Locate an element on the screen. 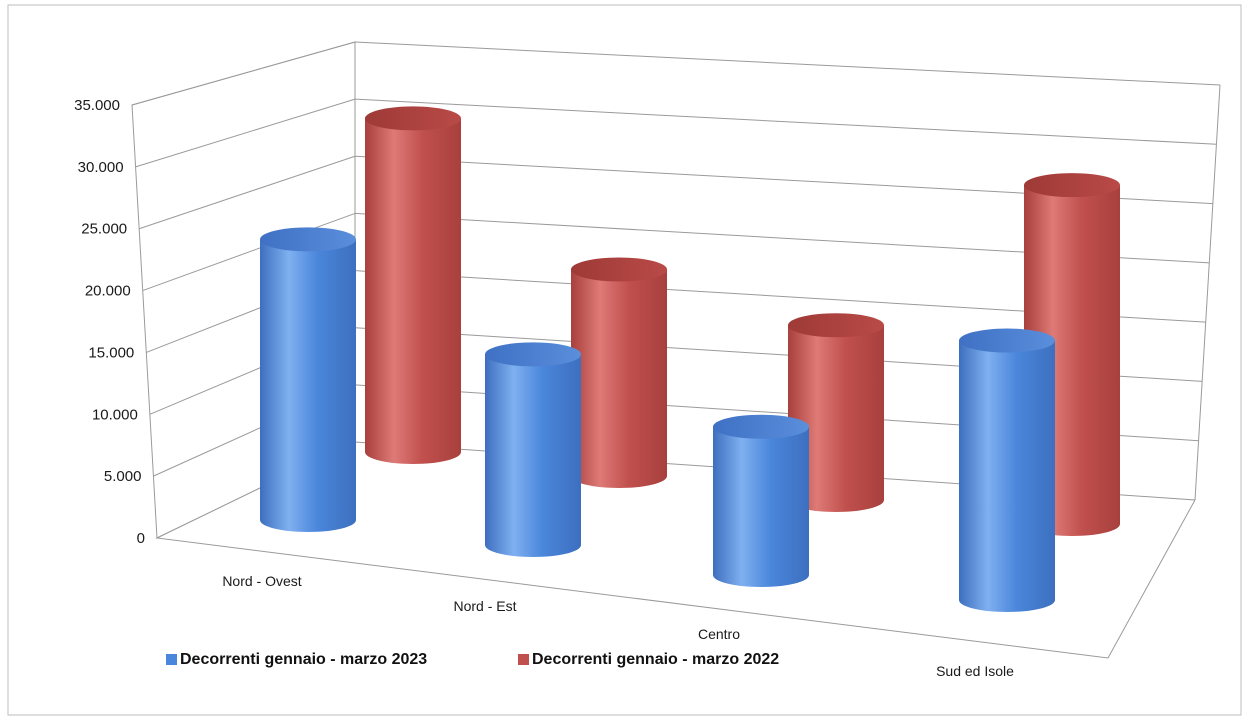 The width and height of the screenshot is (1250, 720). y-tick-label: 20.000 is located at coordinates (108, 291).